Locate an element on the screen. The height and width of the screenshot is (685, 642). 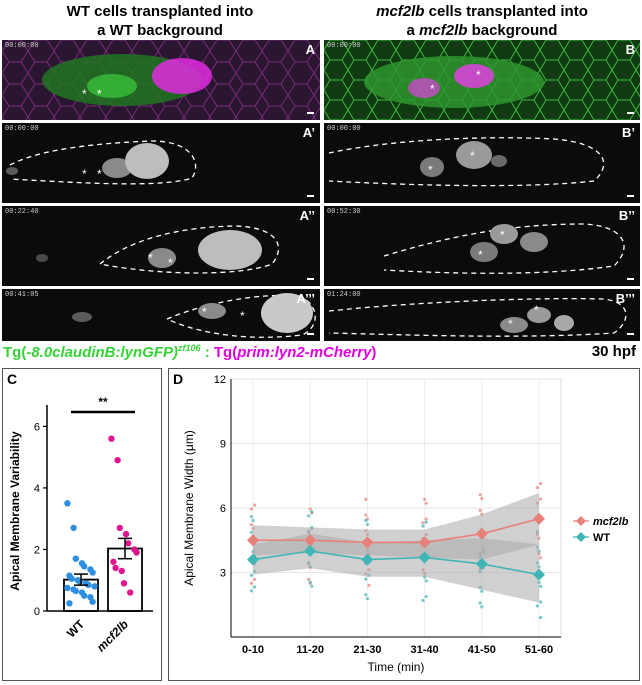
panel-A3-scale-bar is located at coordinates (310, 334).